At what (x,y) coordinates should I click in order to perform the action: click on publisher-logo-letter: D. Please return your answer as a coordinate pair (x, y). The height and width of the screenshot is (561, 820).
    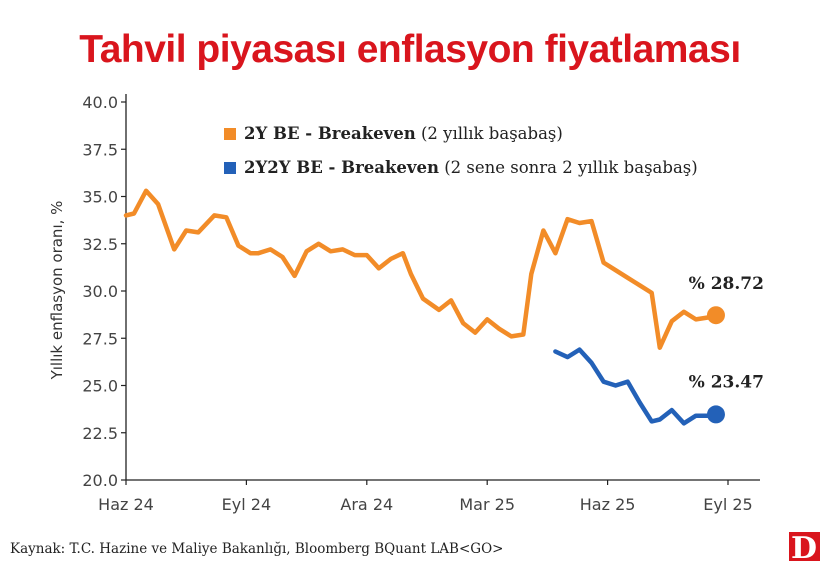
    Looking at the image, I should click on (804, 546).